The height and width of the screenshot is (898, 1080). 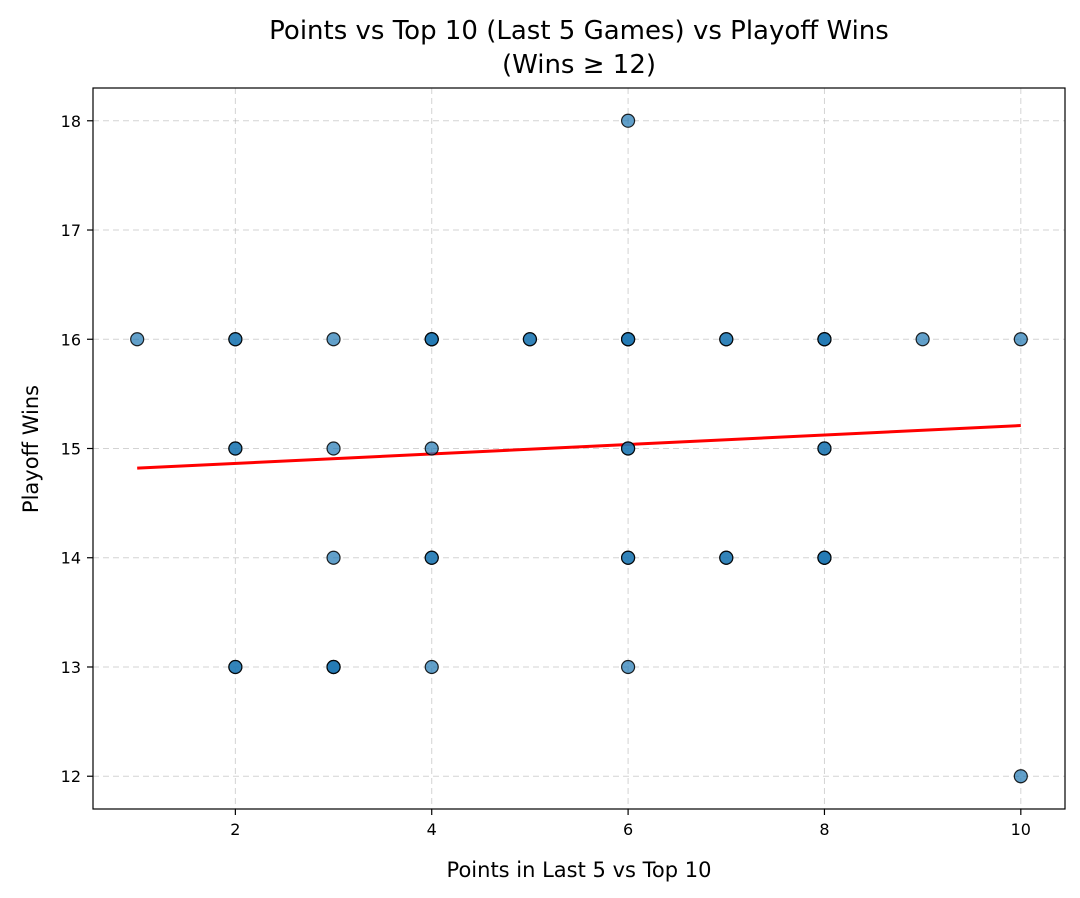 I want to click on y-tick-label: 15, so click(x=71, y=449).